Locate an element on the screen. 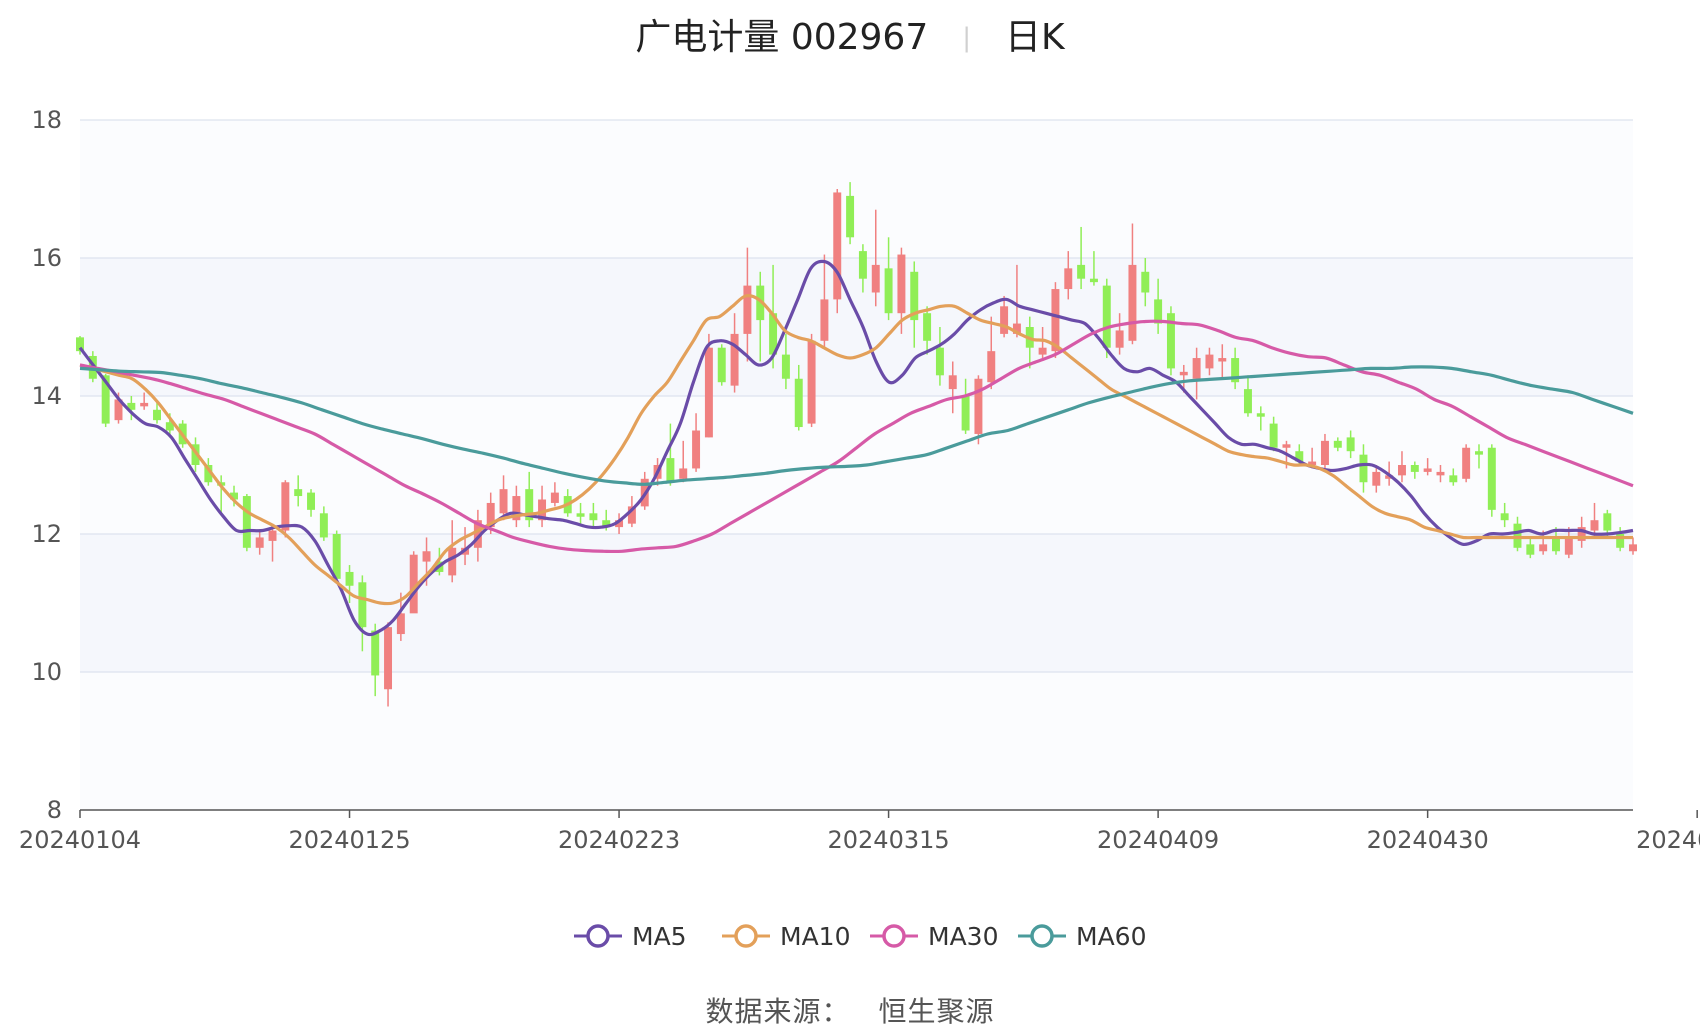  chart-title-main: 广电计量 002967 is located at coordinates (782, 37).